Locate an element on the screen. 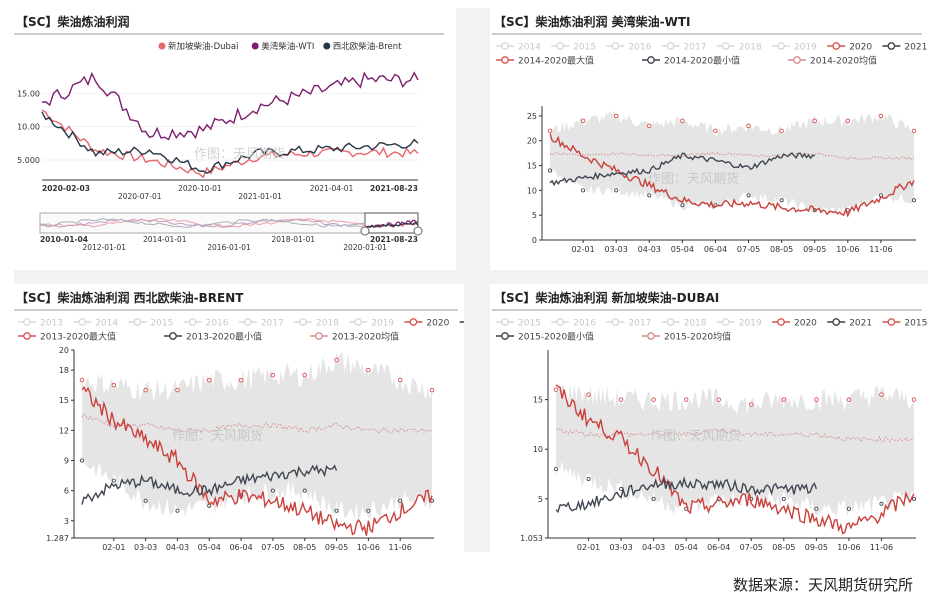  legend-item-row1-5: 2019 is located at coordinates (794, 47).